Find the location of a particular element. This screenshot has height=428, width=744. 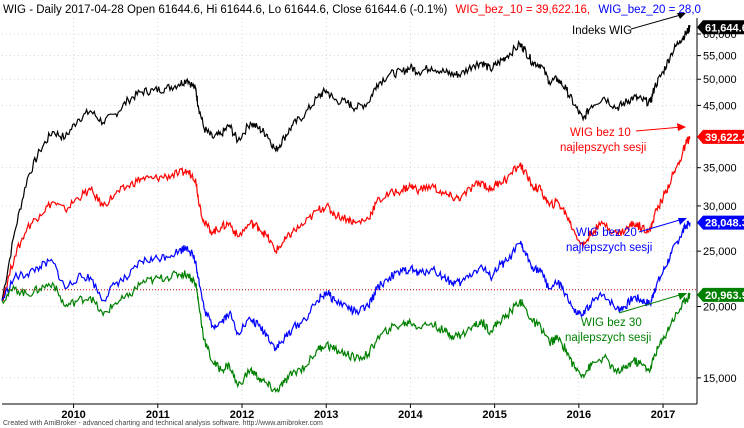

y-tick-label: 50,000 is located at coordinates (720, 80).